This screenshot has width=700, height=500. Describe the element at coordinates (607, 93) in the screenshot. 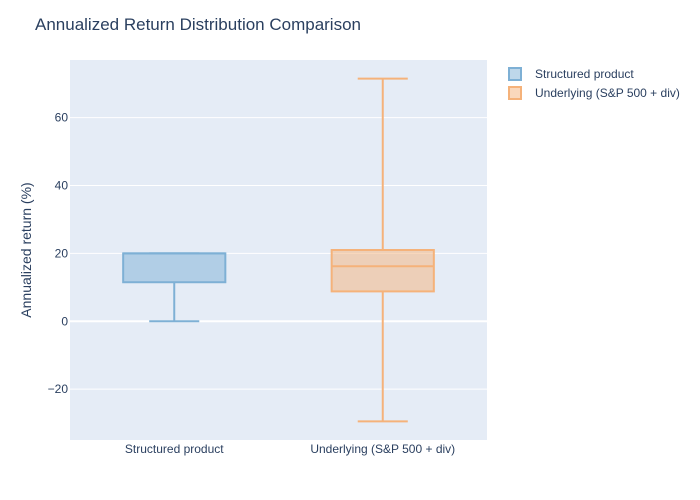

I see `legend-label: Underlying (S&P 500 + div)` at that location.